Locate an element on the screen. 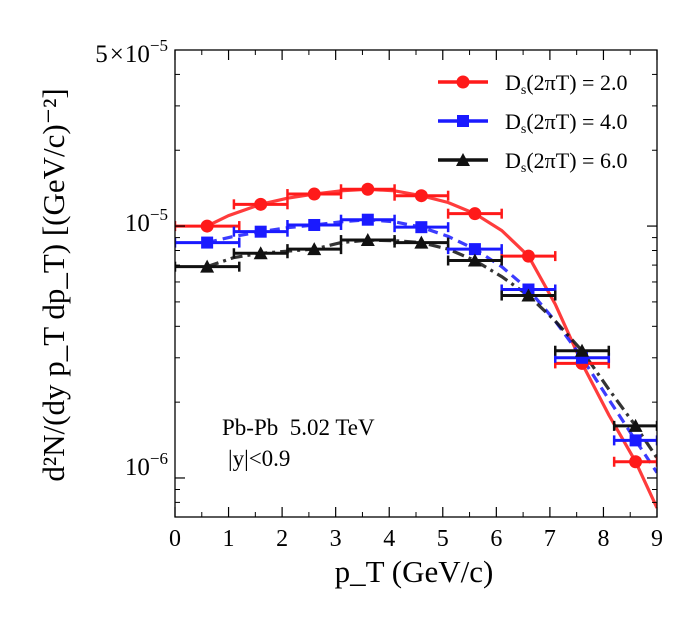 Image resolution: width=700 pixels, height=630 pixels. x-tick-label: 7 is located at coordinates (550, 539).